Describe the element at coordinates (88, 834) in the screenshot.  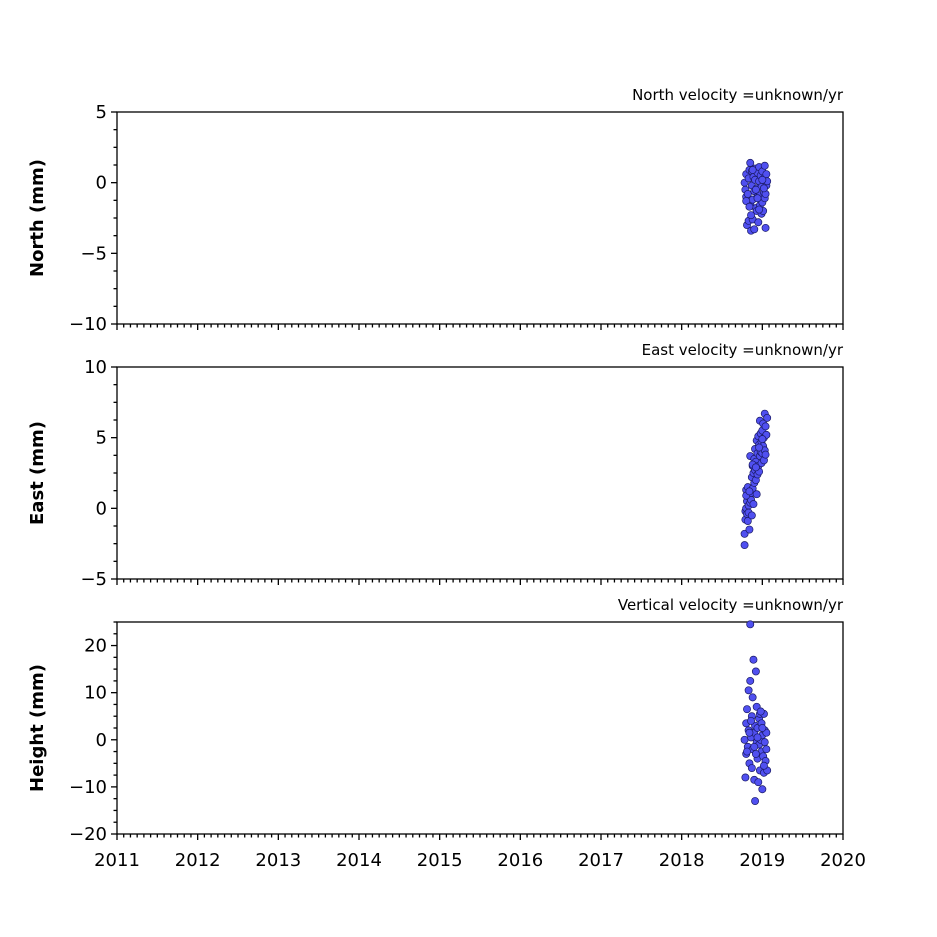
I see `height-y-tick-label: −20` at that location.